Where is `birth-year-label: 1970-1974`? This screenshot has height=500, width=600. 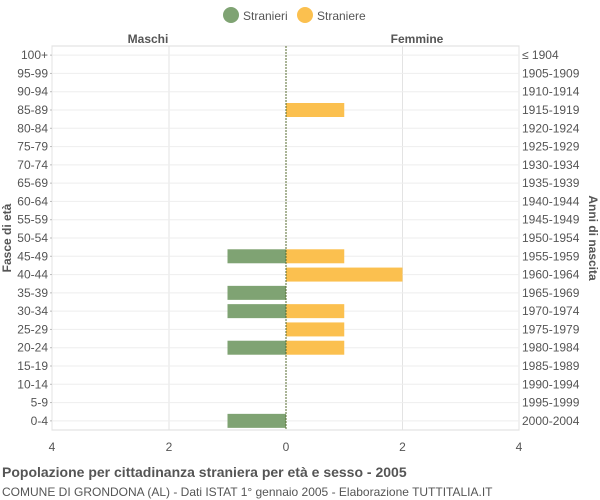 birth-year-label: 1970-1974 is located at coordinates (551, 311).